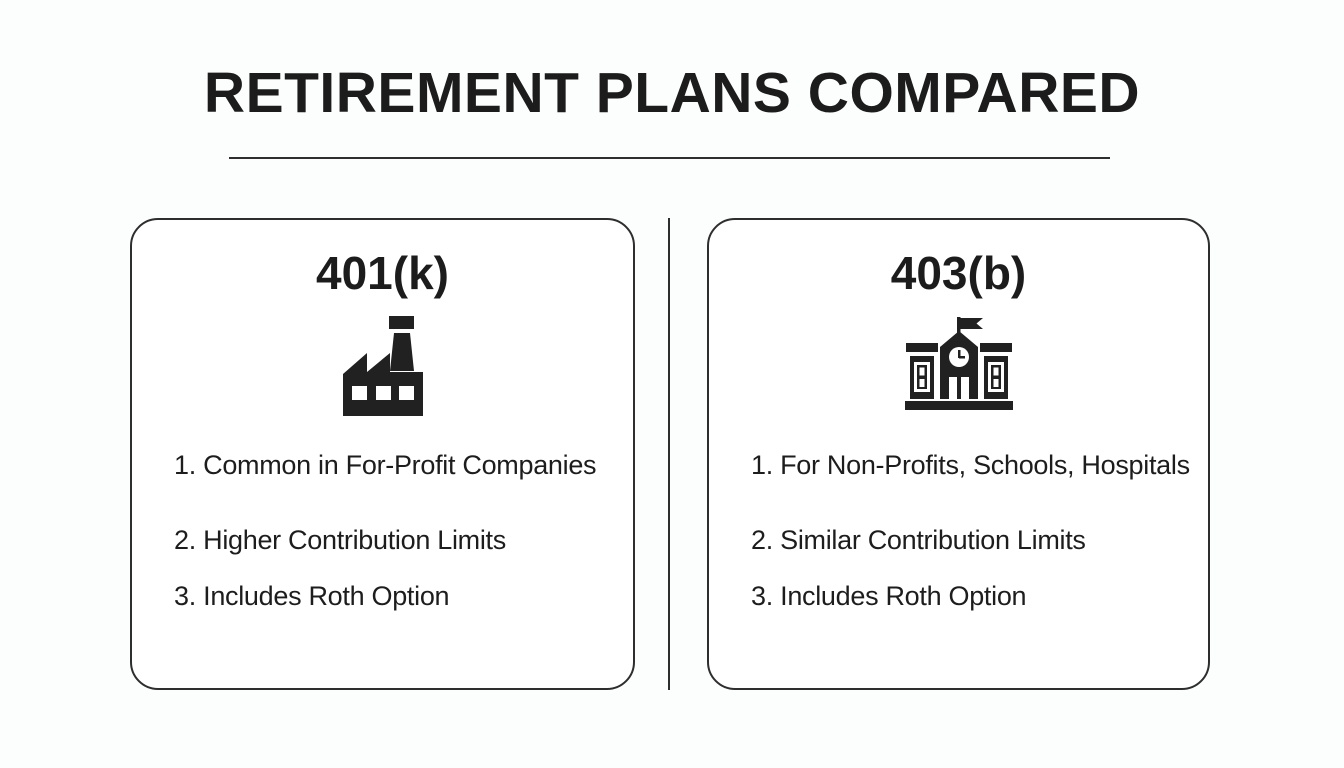  What do you see at coordinates (340, 540) in the screenshot?
I see `list-item: 2. Higher Contribution Limits` at bounding box center [340, 540].